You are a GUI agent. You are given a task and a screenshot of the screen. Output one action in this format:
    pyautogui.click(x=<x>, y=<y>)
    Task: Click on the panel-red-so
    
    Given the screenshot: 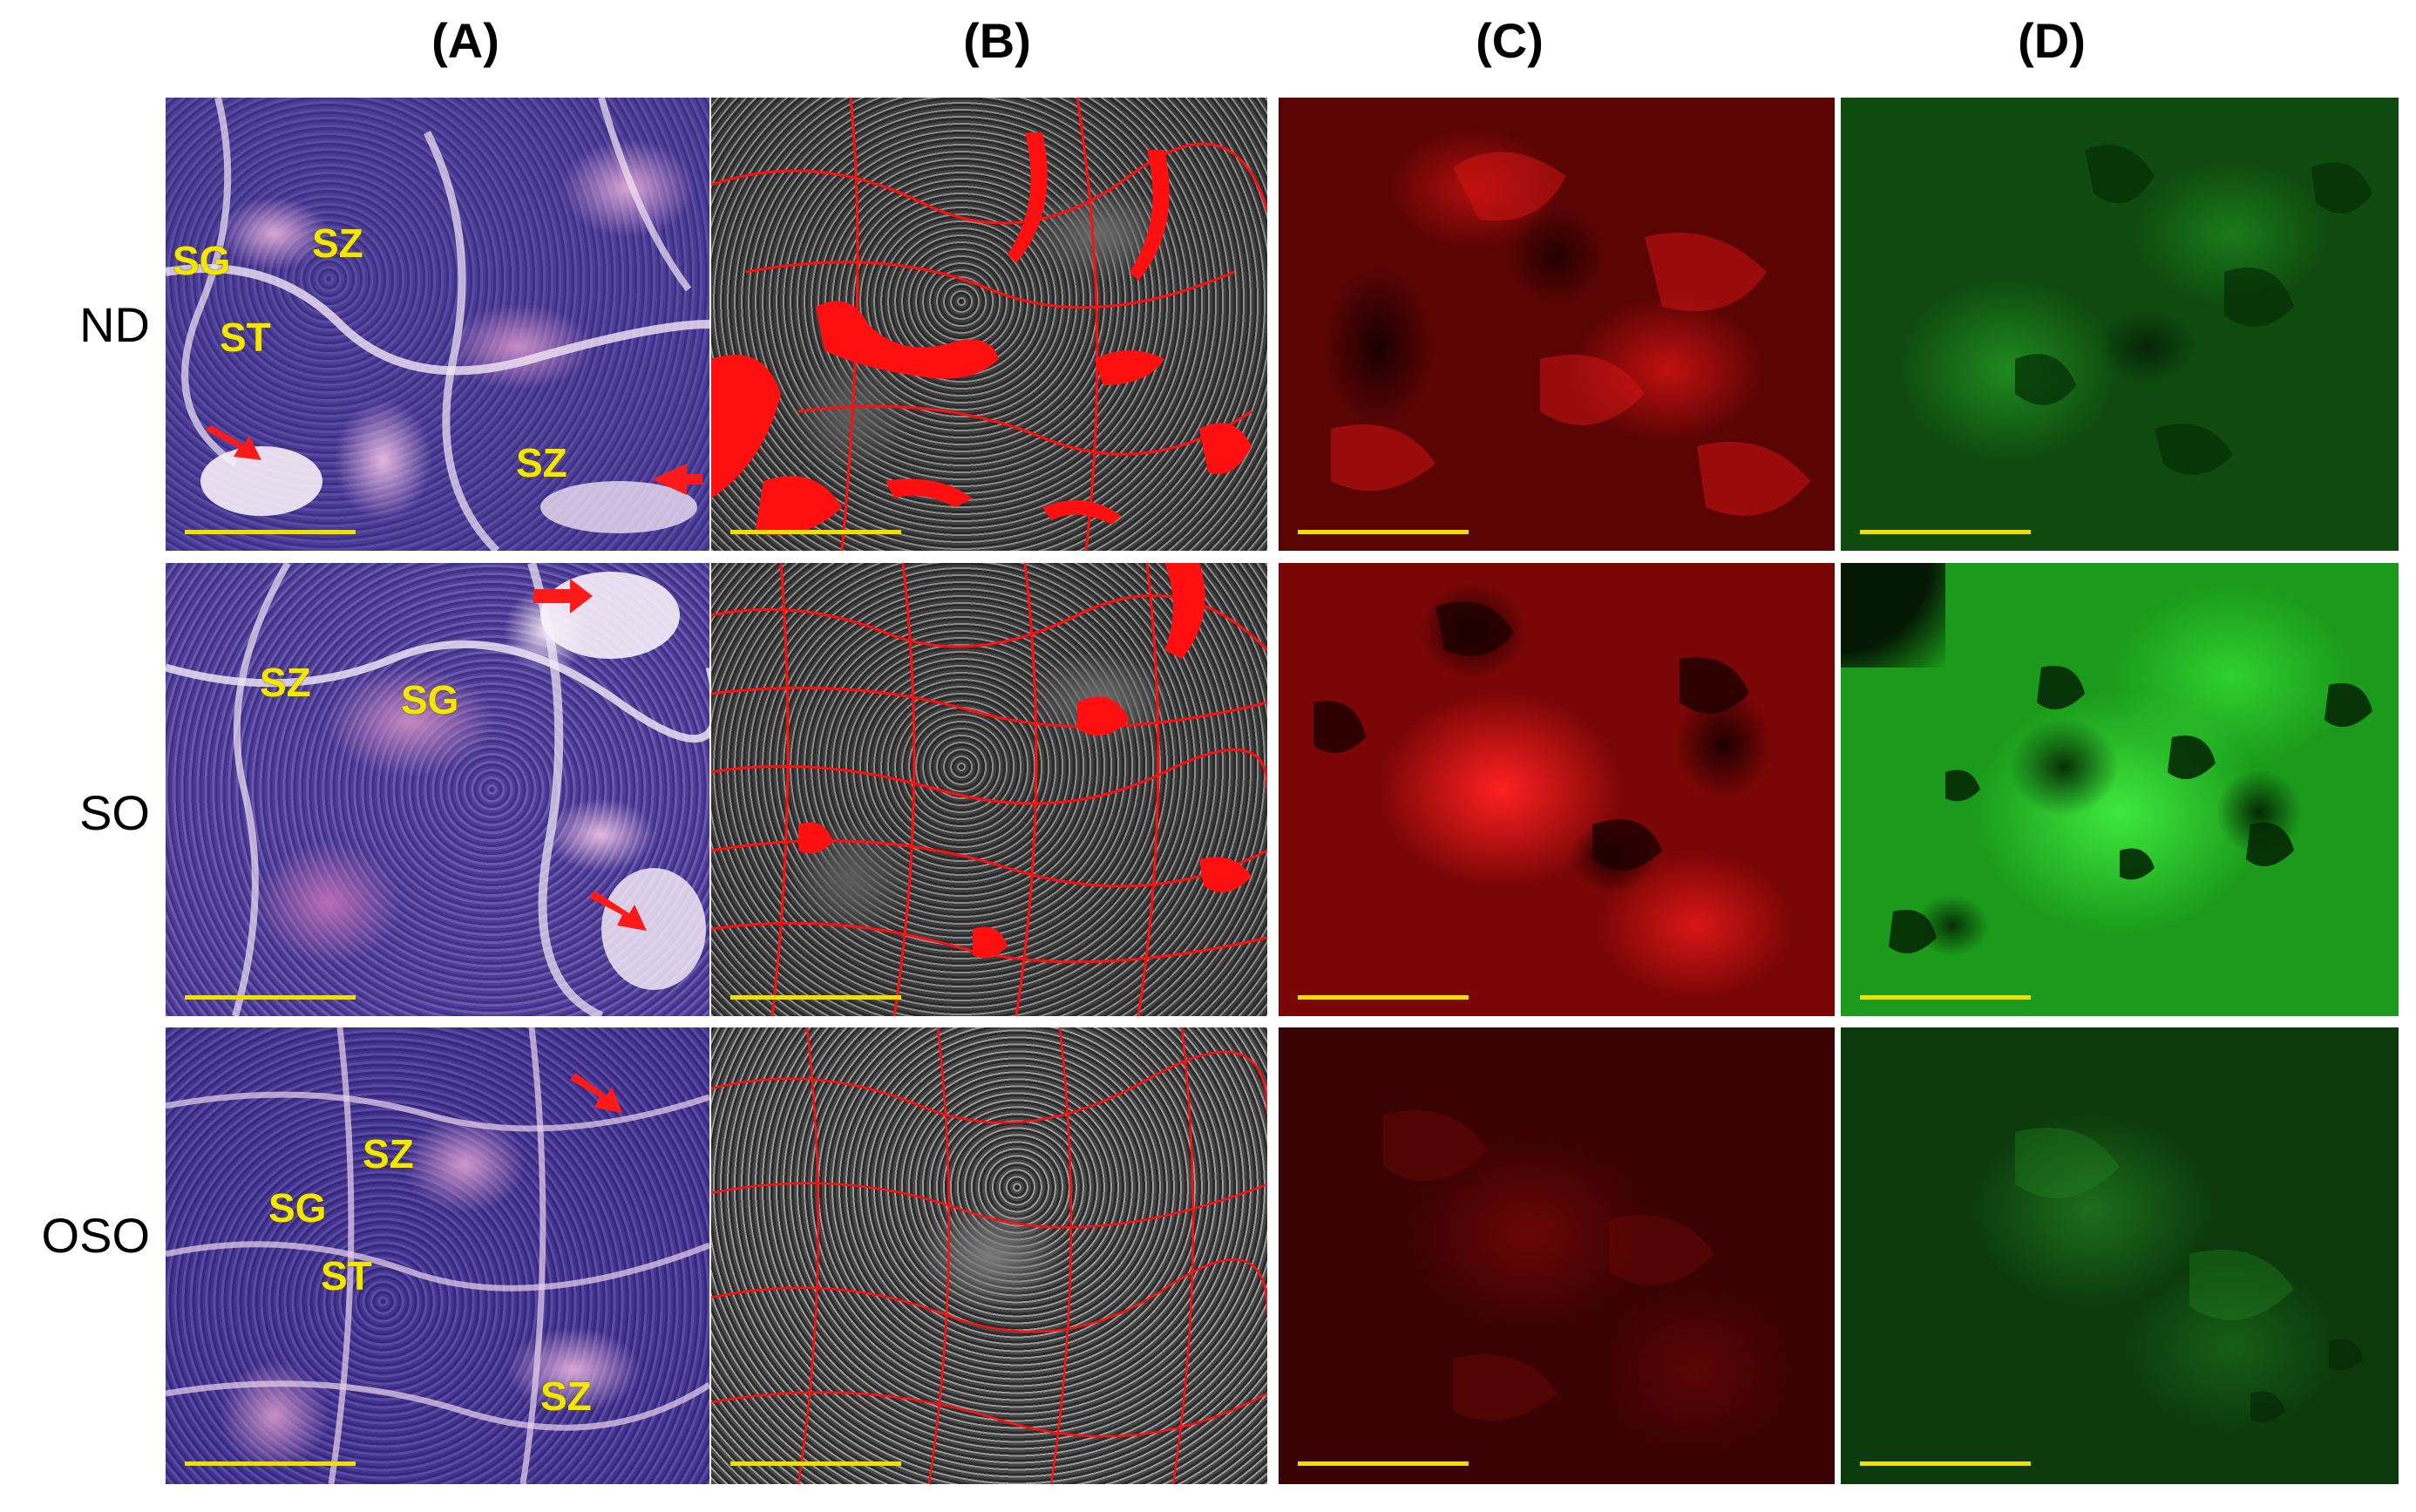 What is the action you would take?
    pyautogui.click(x=1557, y=789)
    